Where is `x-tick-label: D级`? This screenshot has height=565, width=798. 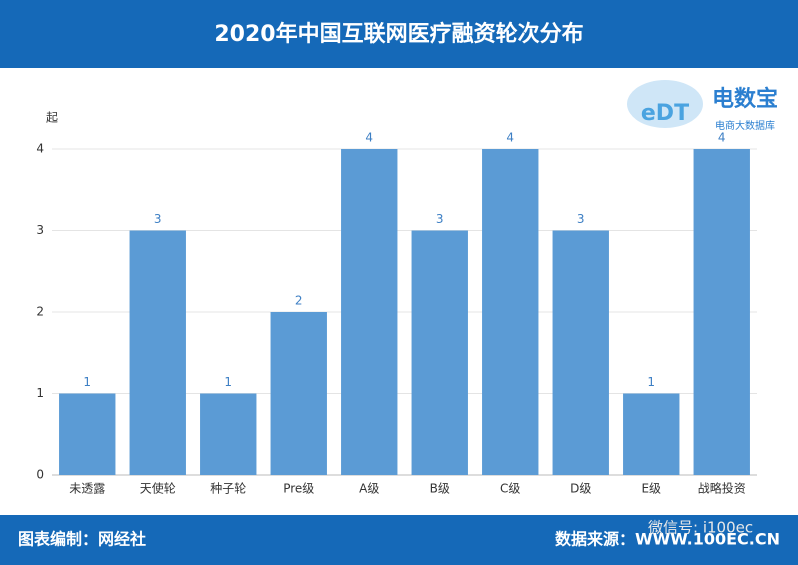
x-tick-label: D级 is located at coordinates (580, 489).